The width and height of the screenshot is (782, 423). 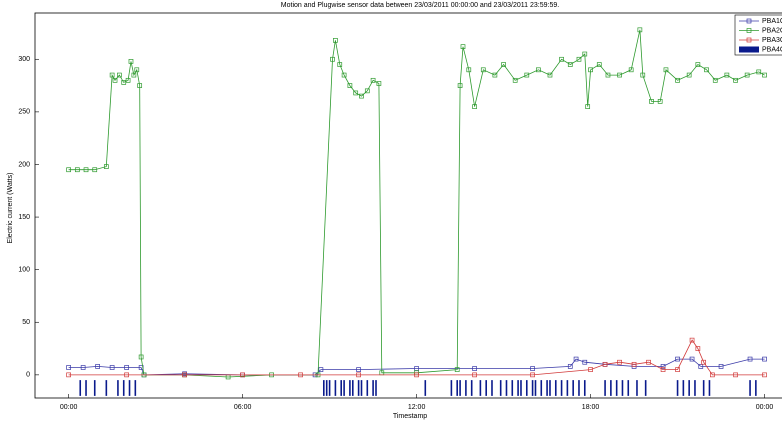 What do you see at coordinates (410, 416) in the screenshot?
I see `x-axis-label: Timestamp` at bounding box center [410, 416].